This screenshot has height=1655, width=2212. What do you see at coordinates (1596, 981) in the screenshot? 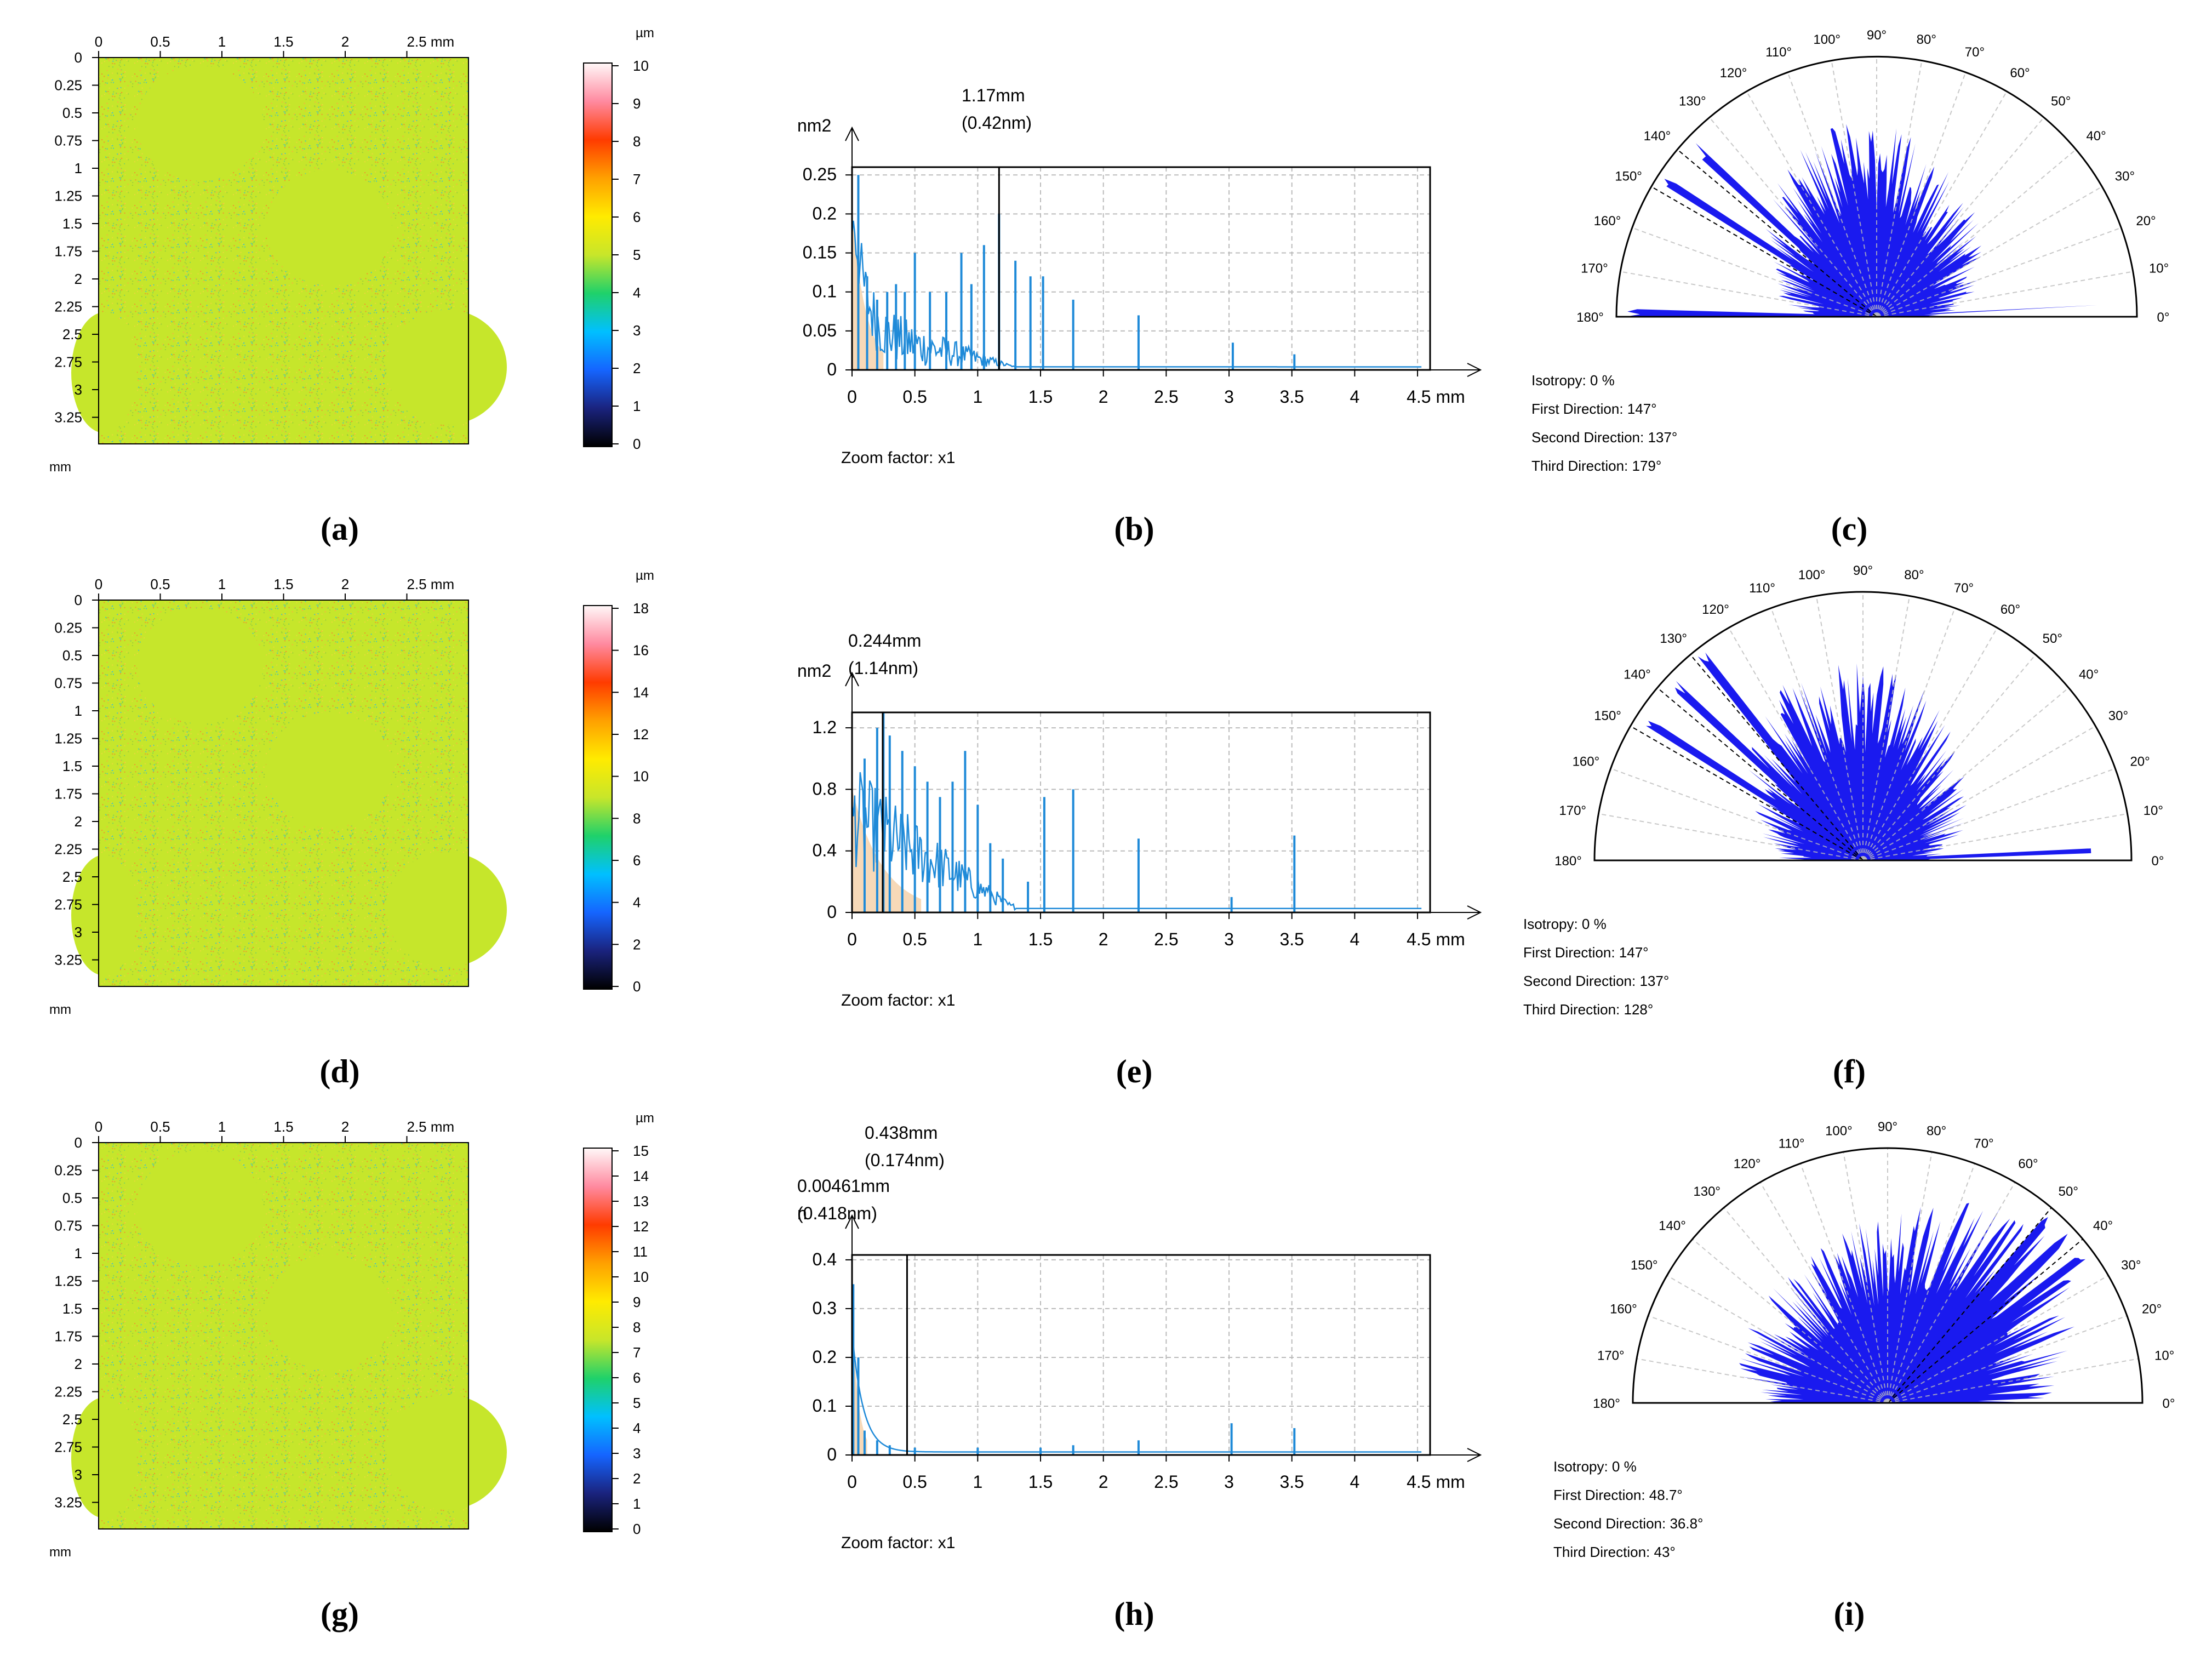
I see `polar-stat: Second Direction: 137°` at bounding box center [1596, 981].